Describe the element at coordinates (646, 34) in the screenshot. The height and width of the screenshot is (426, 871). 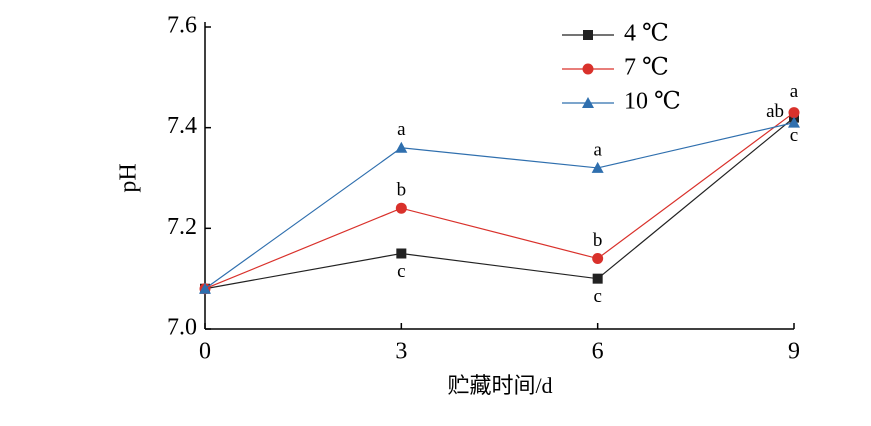
I see `legend-label: 4 ℃` at that location.